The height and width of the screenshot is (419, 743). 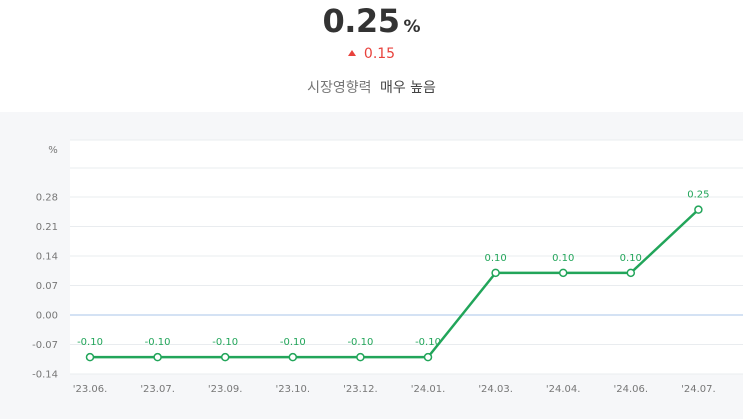 What do you see at coordinates (47, 198) in the screenshot?
I see `y-tick-label: 0.28` at bounding box center [47, 198].